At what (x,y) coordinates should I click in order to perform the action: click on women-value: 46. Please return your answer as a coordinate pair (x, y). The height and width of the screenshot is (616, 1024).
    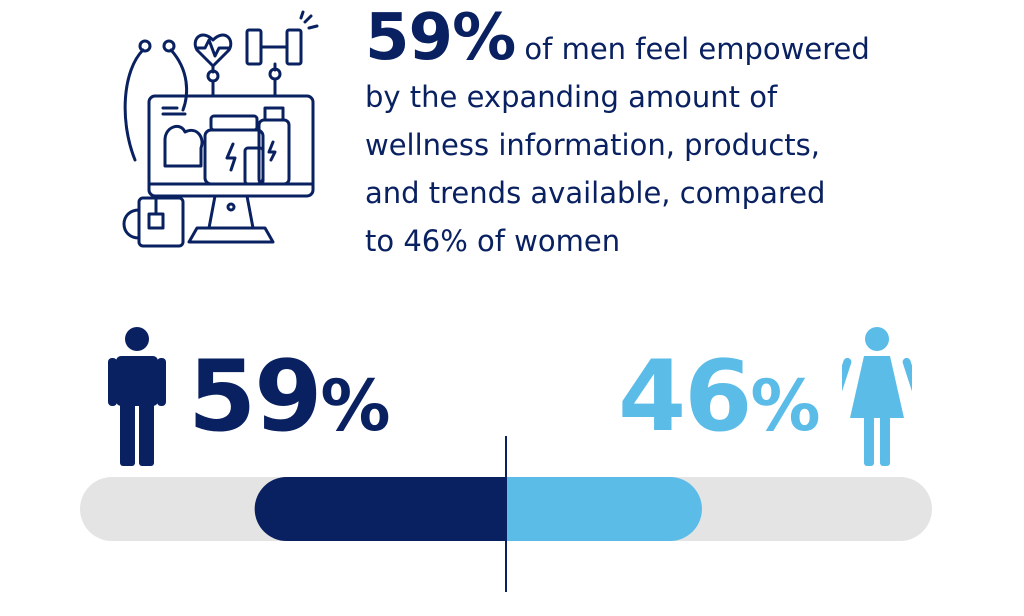
    Looking at the image, I should click on (685, 397).